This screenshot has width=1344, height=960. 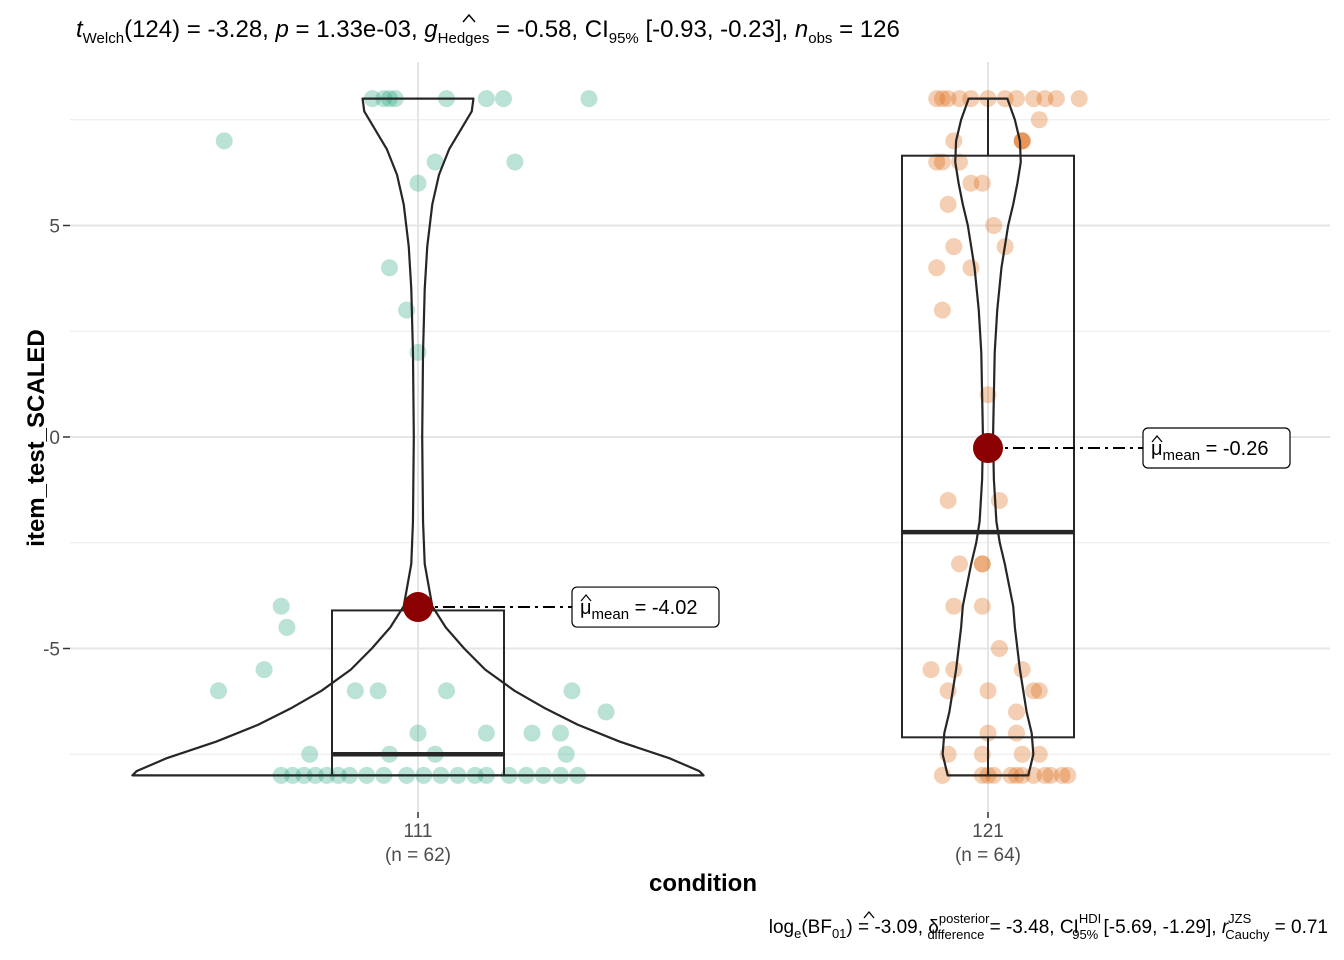 I want to click on x-tick-label: 111, so click(x=418, y=831).